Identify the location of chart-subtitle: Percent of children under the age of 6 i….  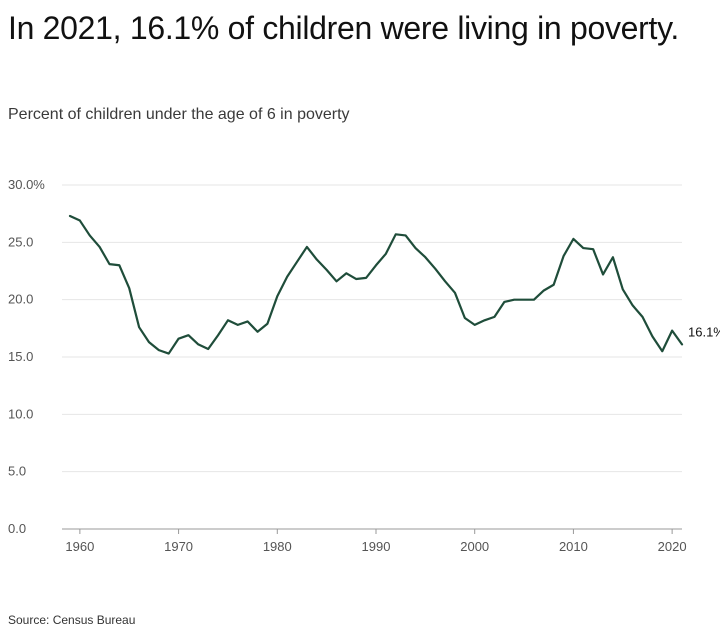
(179, 114).